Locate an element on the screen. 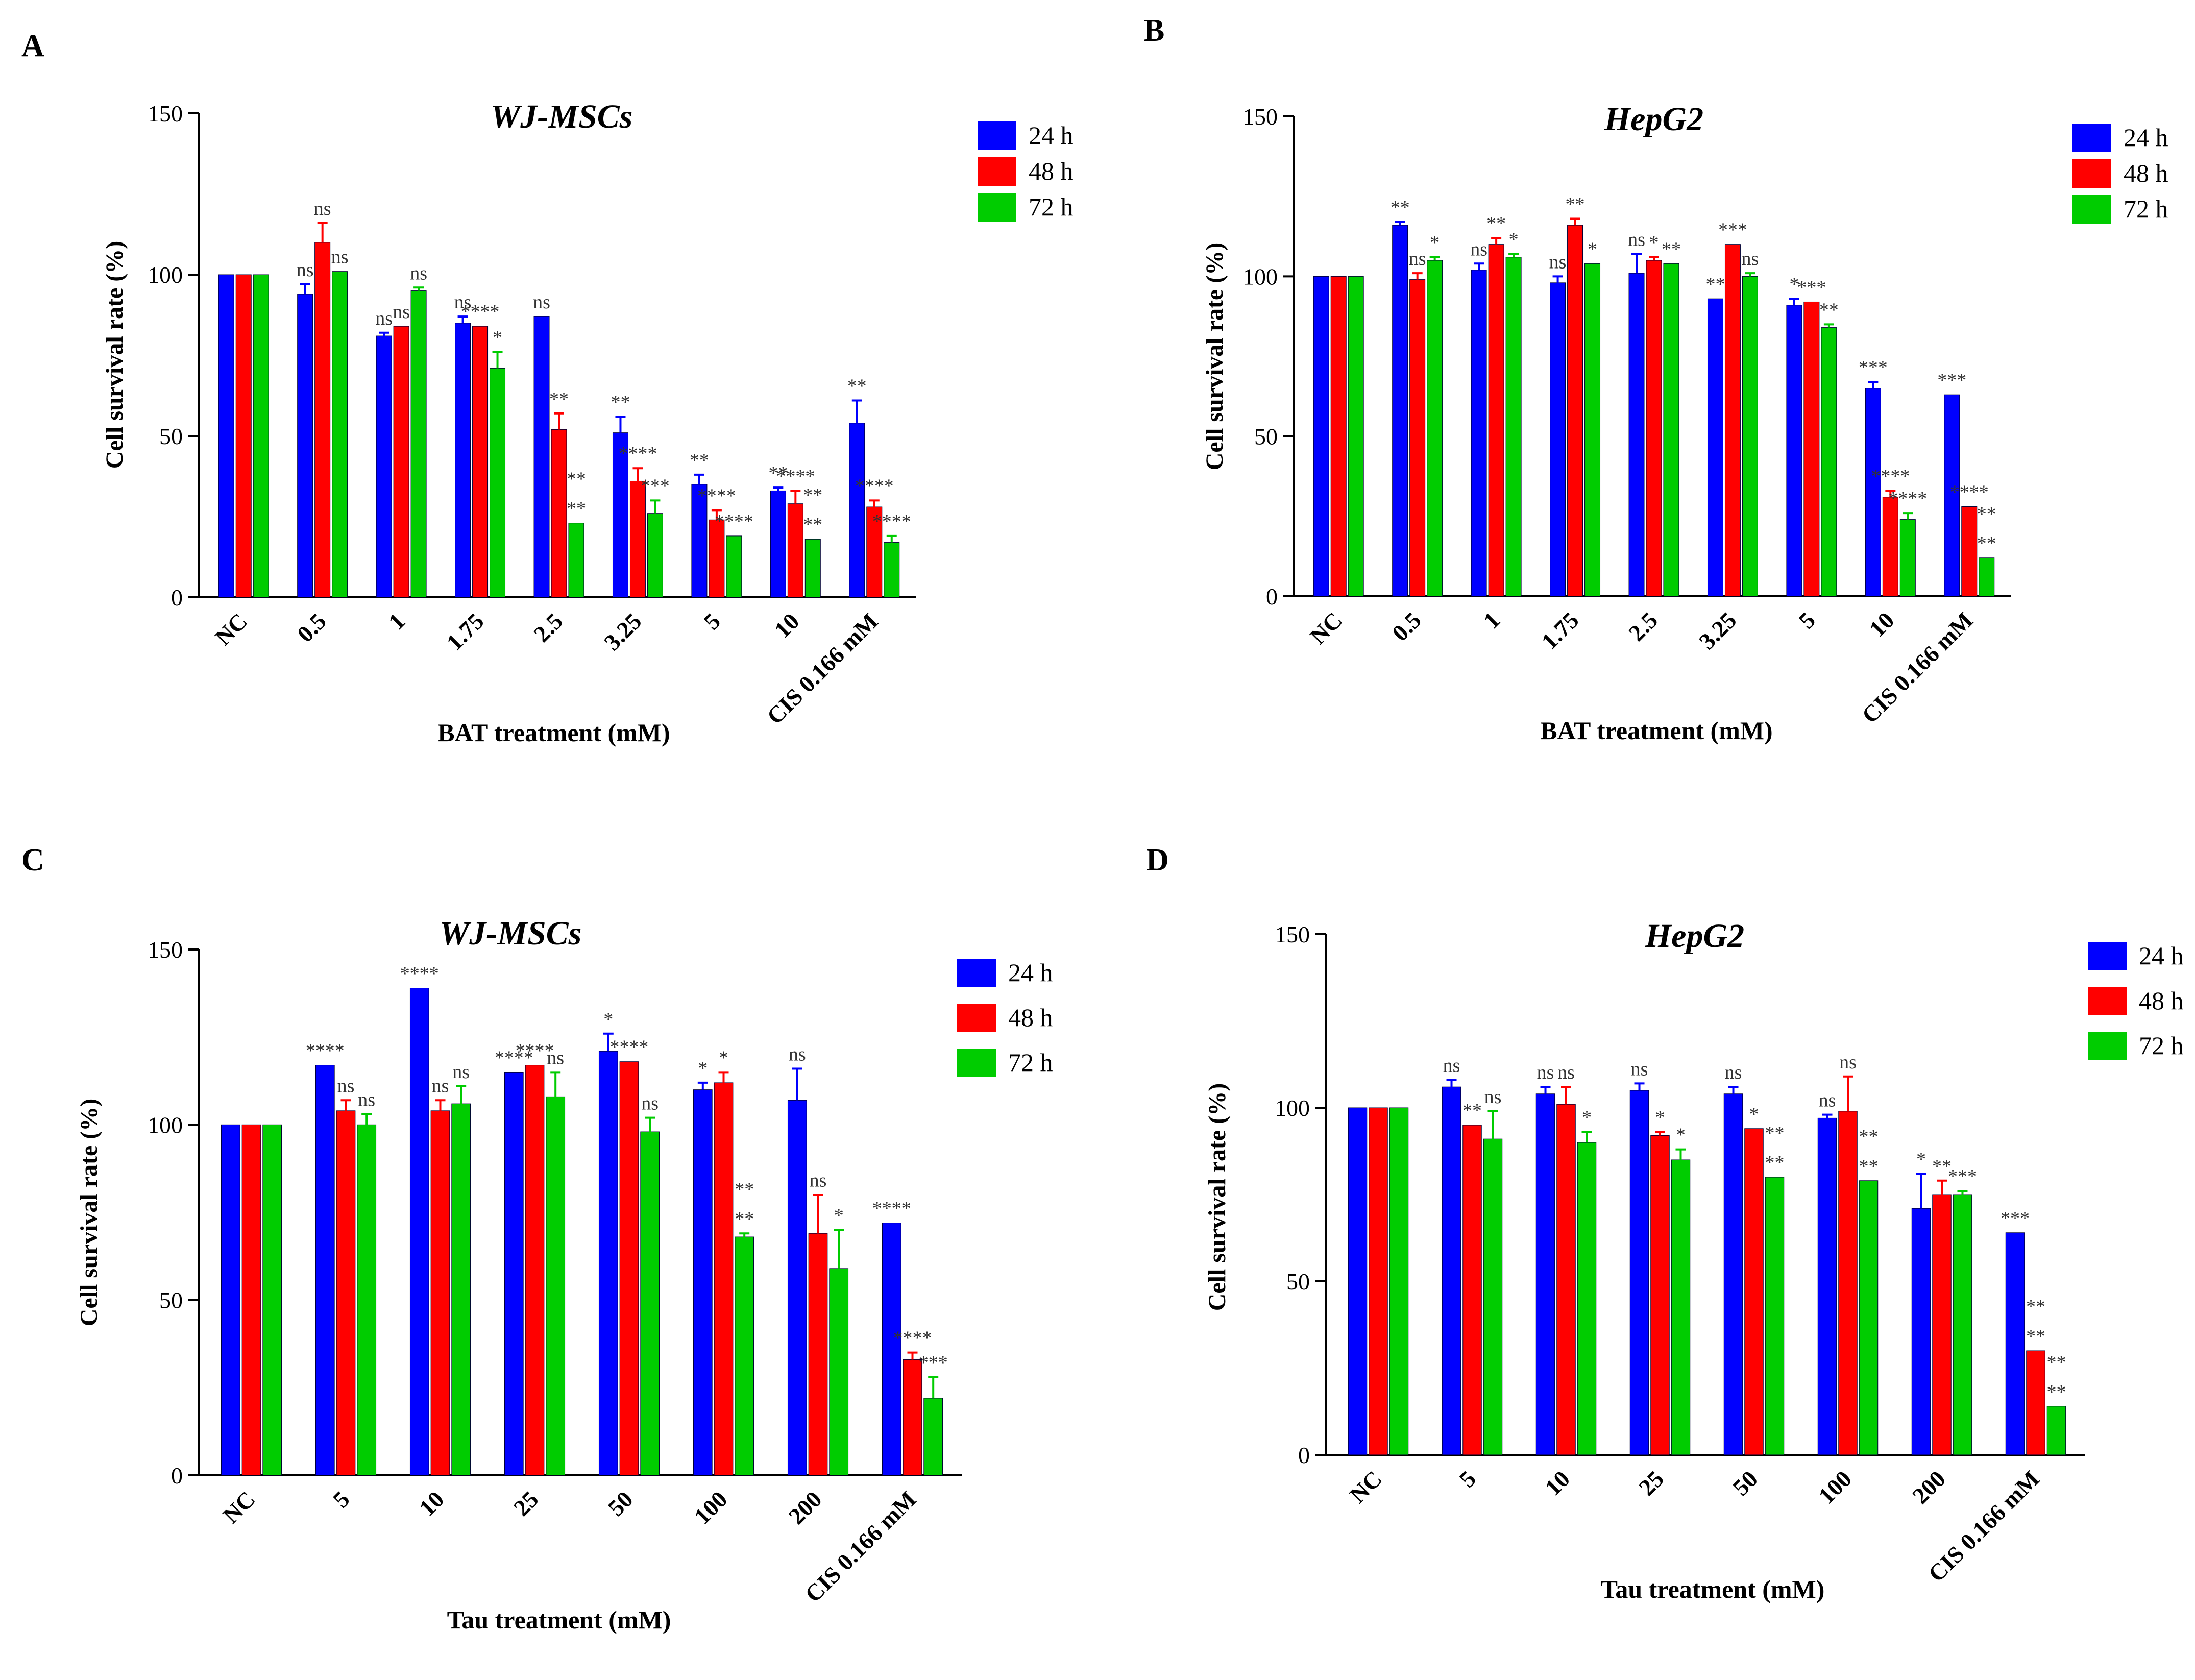 The image size is (2195, 1680). x-tick-label: 5 is located at coordinates (712, 621).